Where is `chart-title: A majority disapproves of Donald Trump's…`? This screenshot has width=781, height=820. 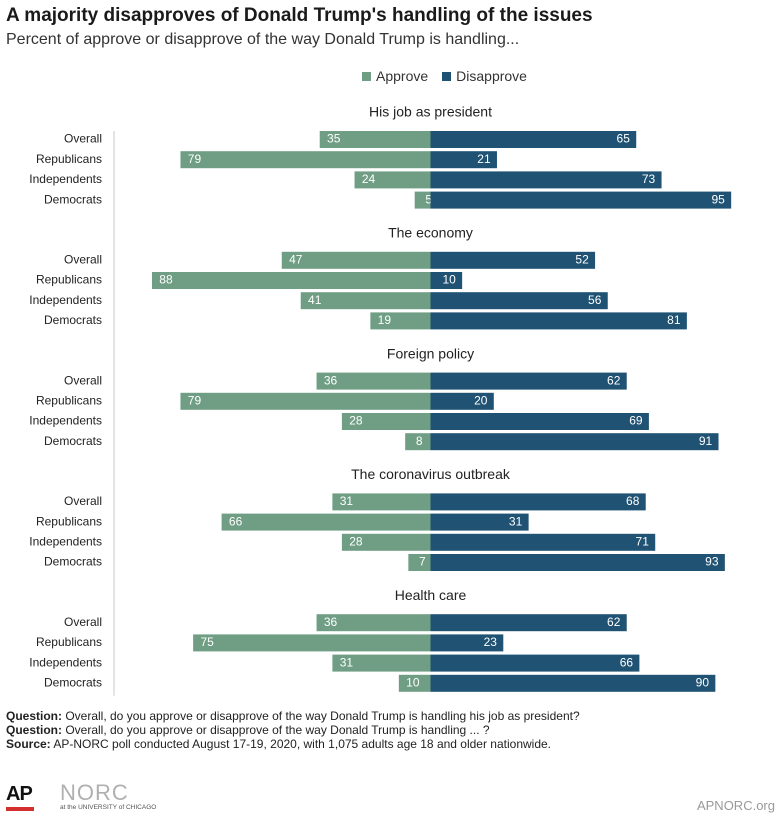 chart-title: A majority disapproves of Donald Trump's… is located at coordinates (299, 15).